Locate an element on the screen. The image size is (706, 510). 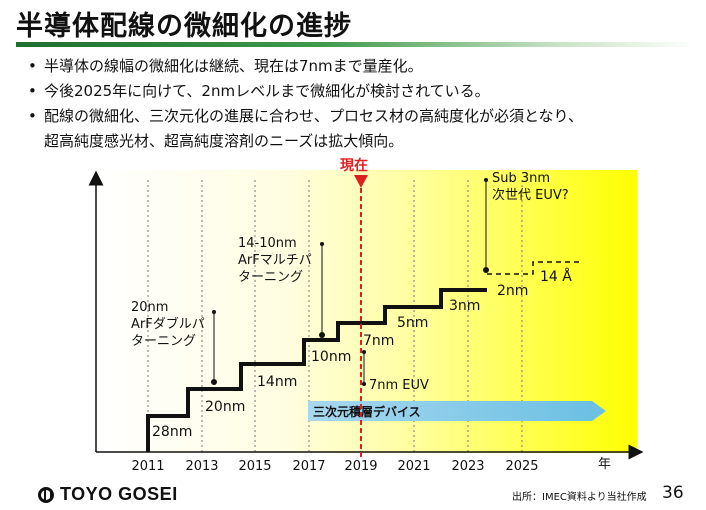
annotation-text: ArFマルチパ is located at coordinates (275, 260).